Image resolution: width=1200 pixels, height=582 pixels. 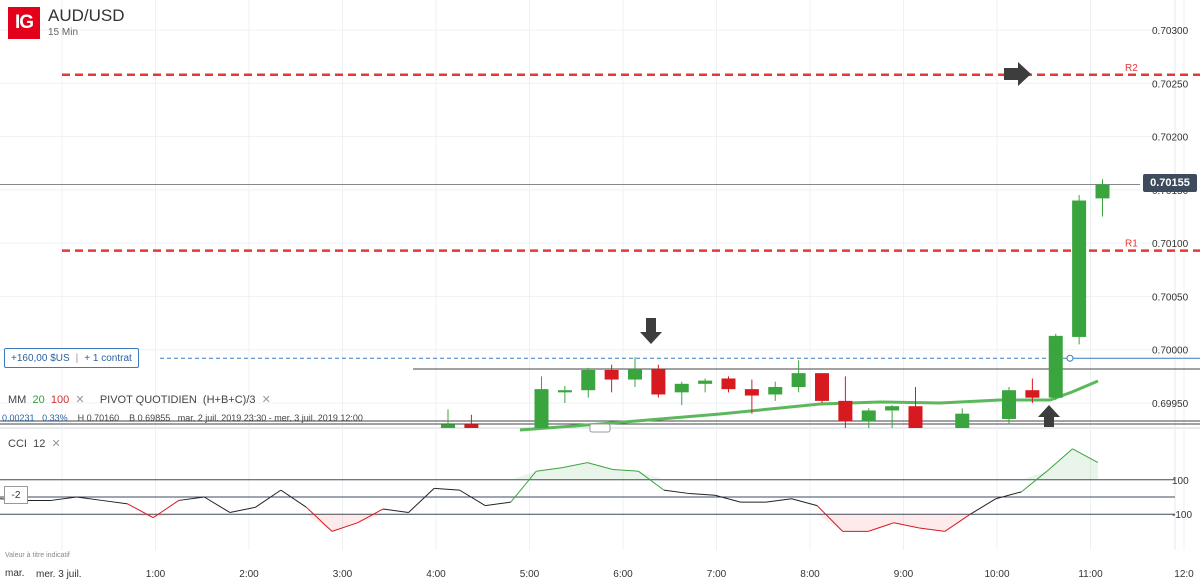 I want to click on mm-period-100: 100, so click(x=60, y=400).